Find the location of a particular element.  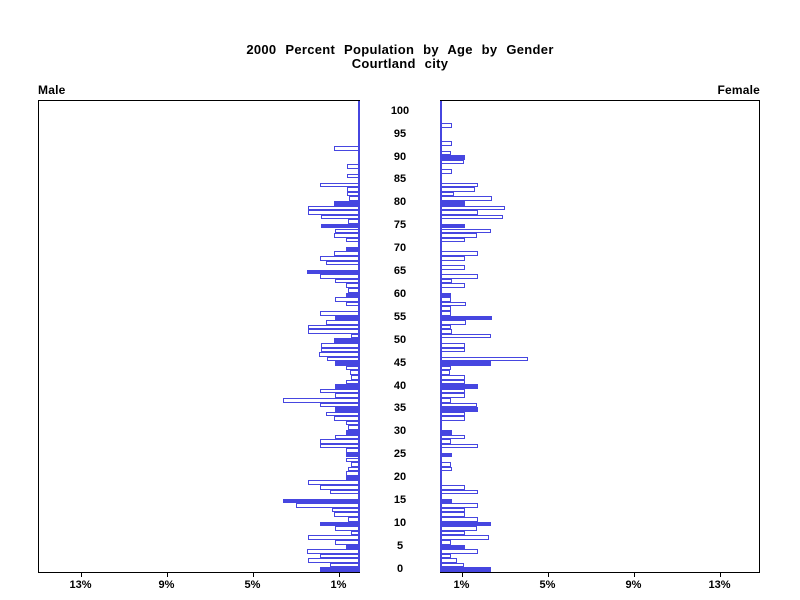

age-tick-label-25: 25 is located at coordinates (400, 454).